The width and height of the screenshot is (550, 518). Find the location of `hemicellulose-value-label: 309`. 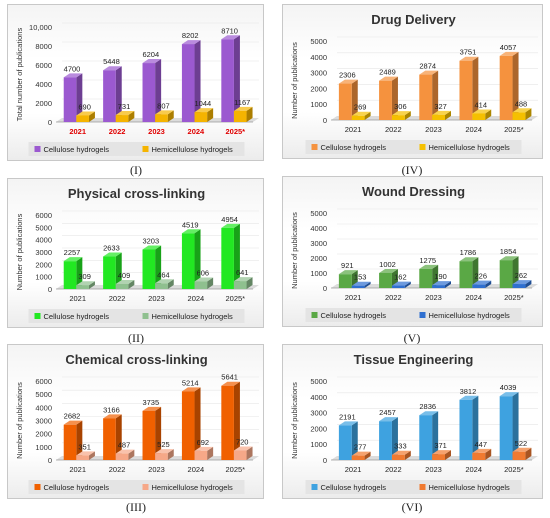

hemicellulose-value-label: 309 is located at coordinates (84, 276).